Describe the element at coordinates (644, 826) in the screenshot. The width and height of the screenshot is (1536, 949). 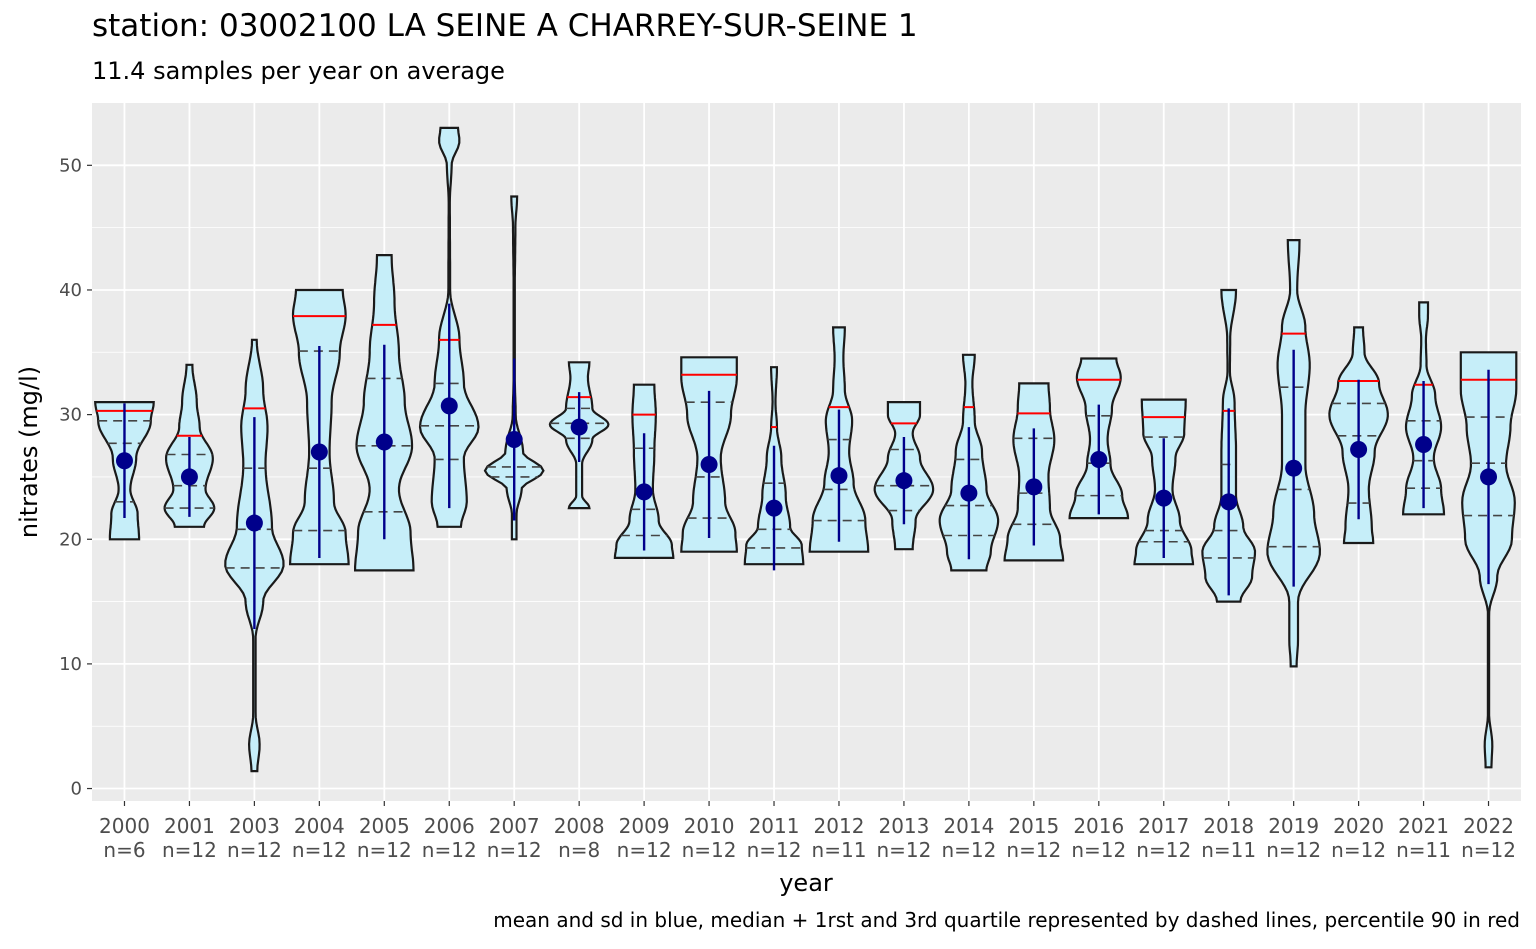
I see `x-tick-label: 2009` at that location.